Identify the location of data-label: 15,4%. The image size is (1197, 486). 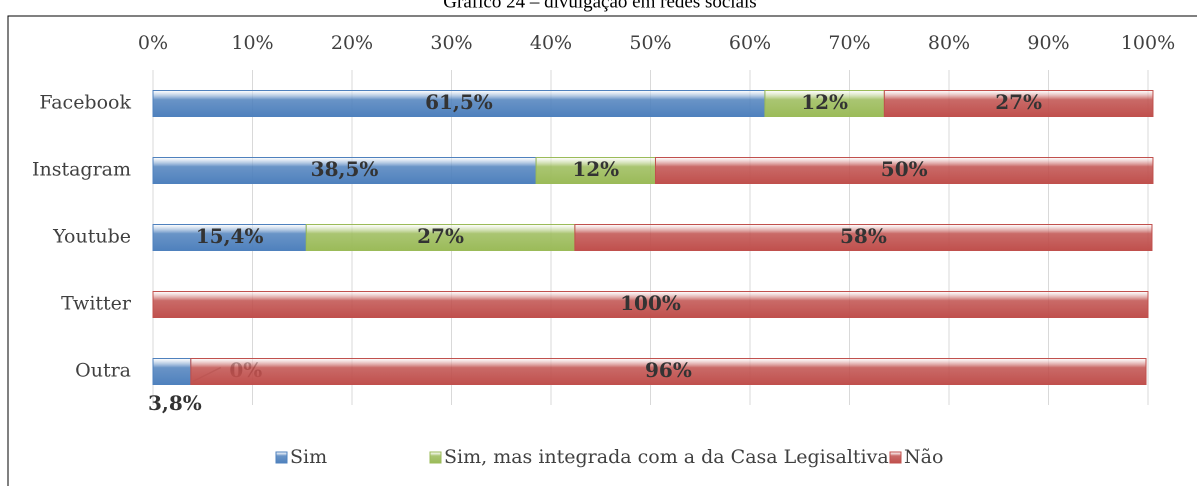
(230, 236).